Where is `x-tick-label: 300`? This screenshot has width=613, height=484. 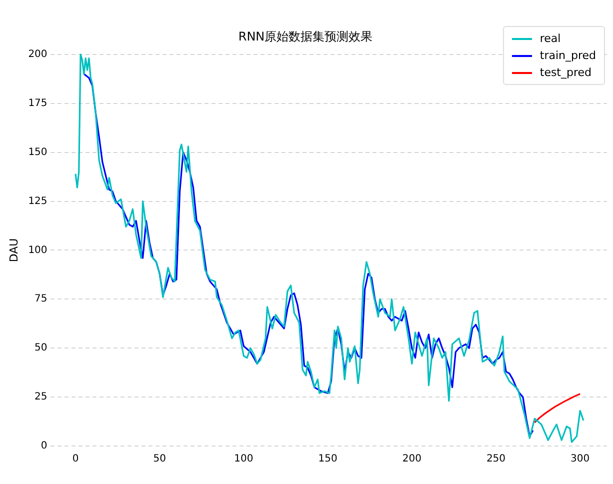 x-tick-label: 300 is located at coordinates (580, 459).